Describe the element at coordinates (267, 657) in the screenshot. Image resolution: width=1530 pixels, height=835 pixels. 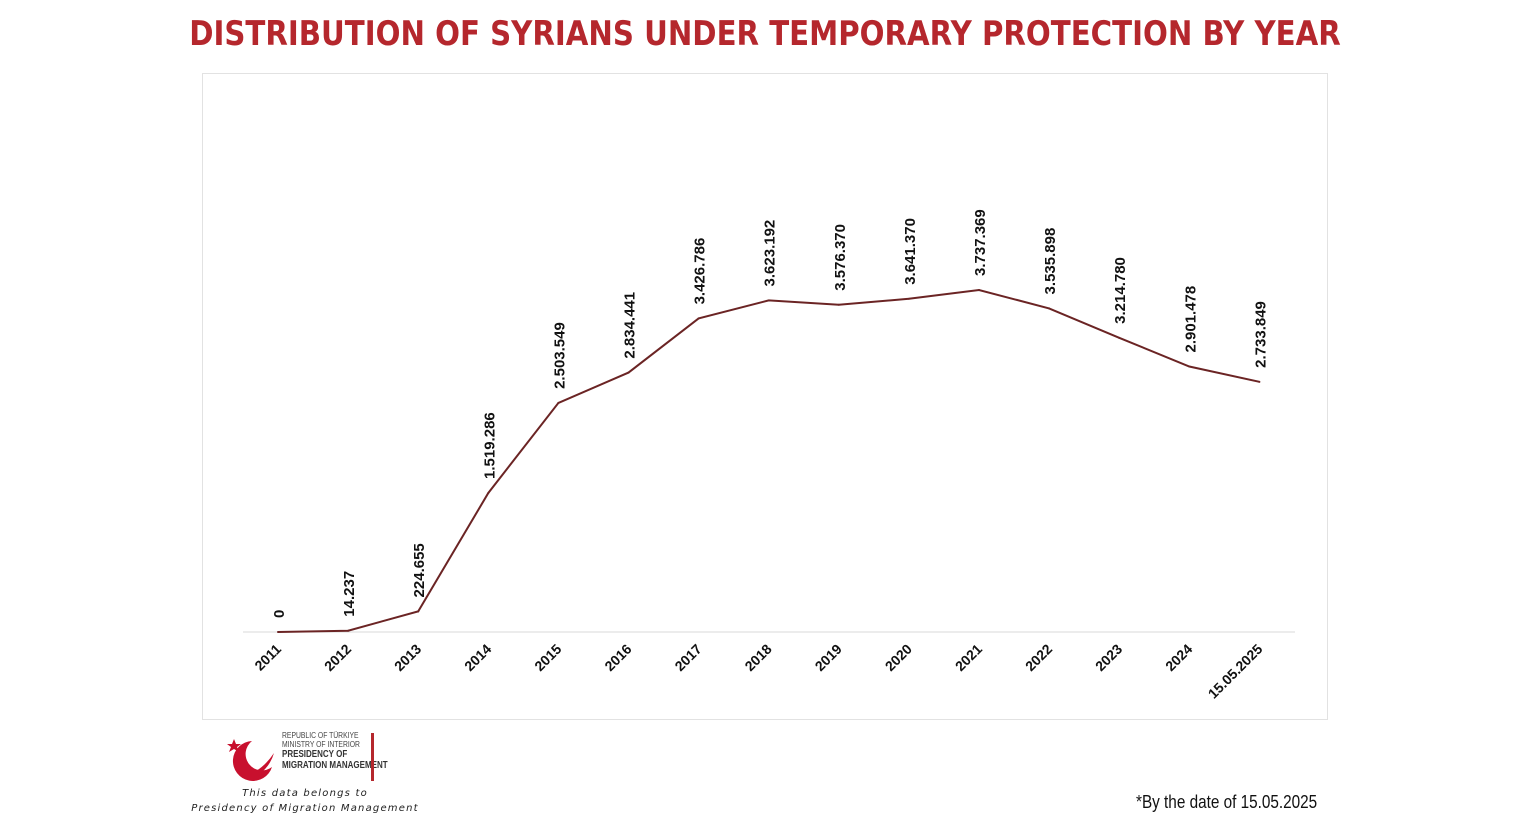
I see `x-tick-label: 2011` at that location.